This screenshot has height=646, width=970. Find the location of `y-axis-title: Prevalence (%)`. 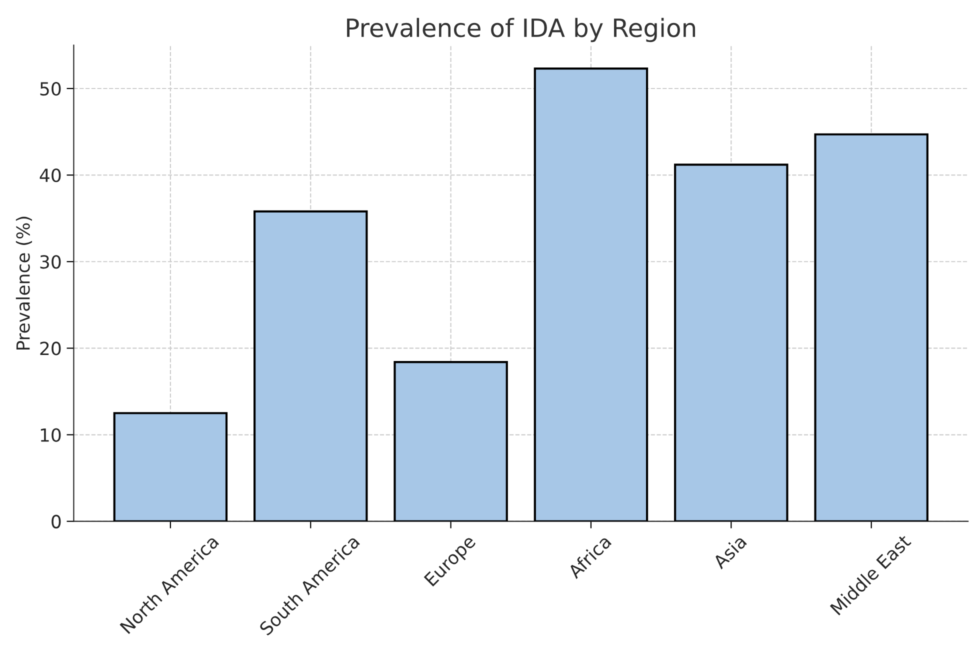

y-axis-title: Prevalence (%) is located at coordinates (24, 283).